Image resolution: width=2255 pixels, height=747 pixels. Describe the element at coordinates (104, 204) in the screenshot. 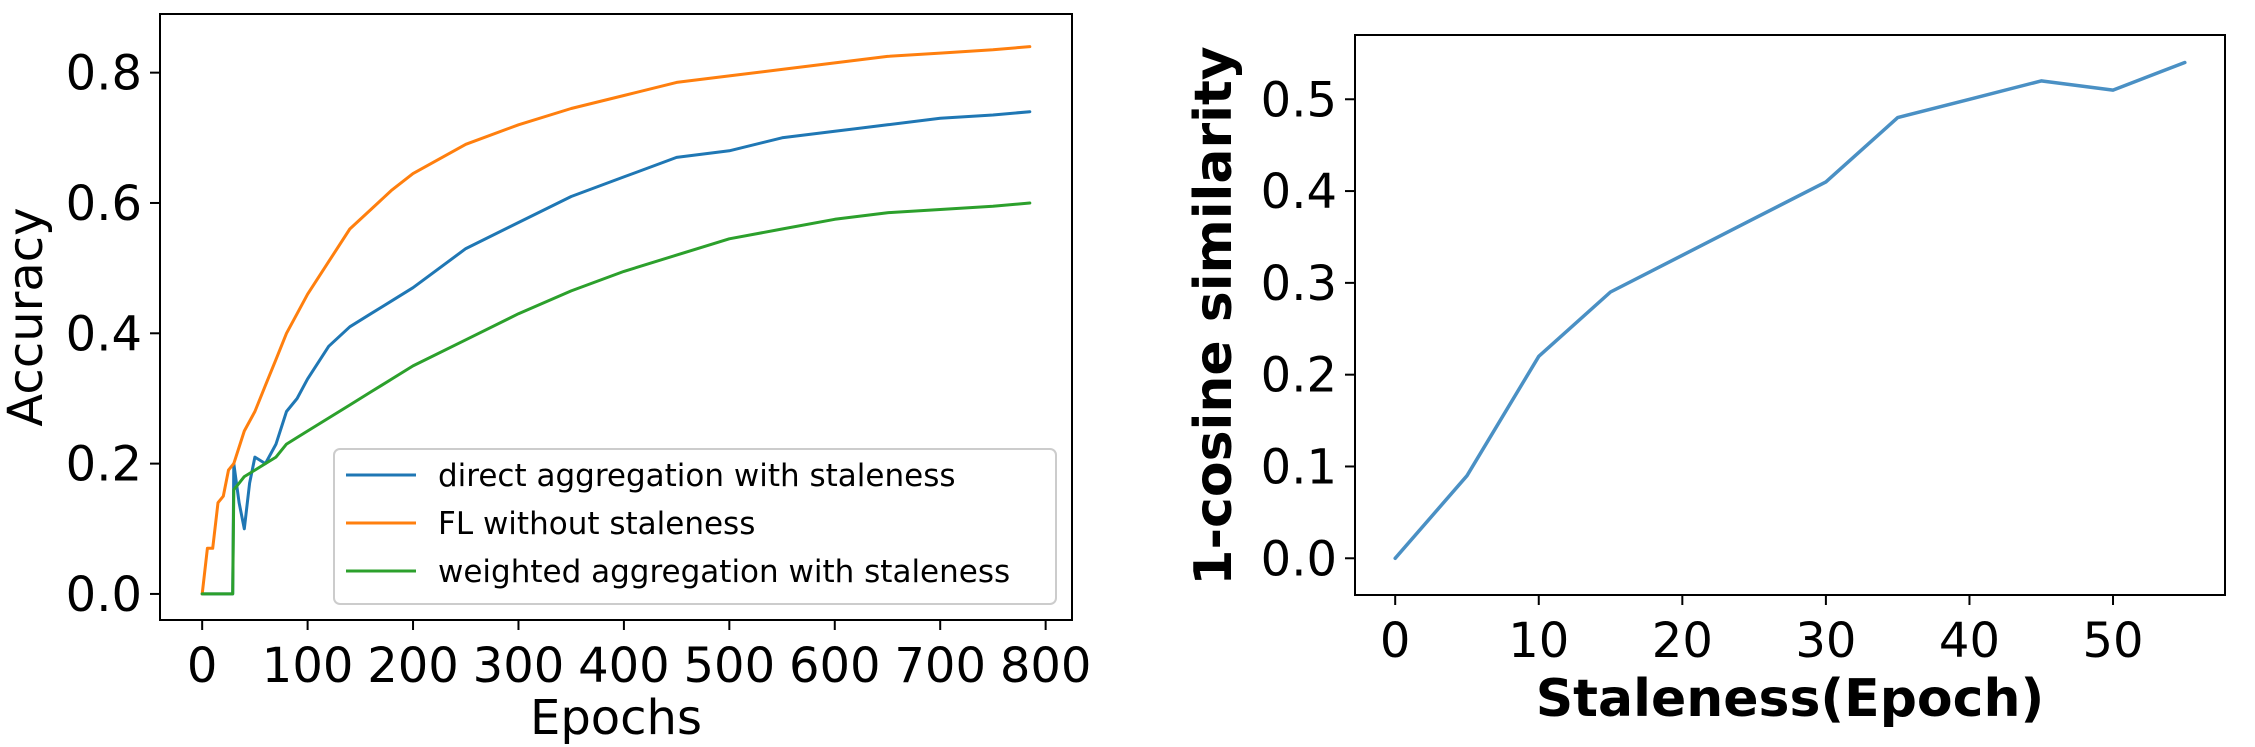

I see `accuracy-y-tick-label-3: 0.6` at that location.